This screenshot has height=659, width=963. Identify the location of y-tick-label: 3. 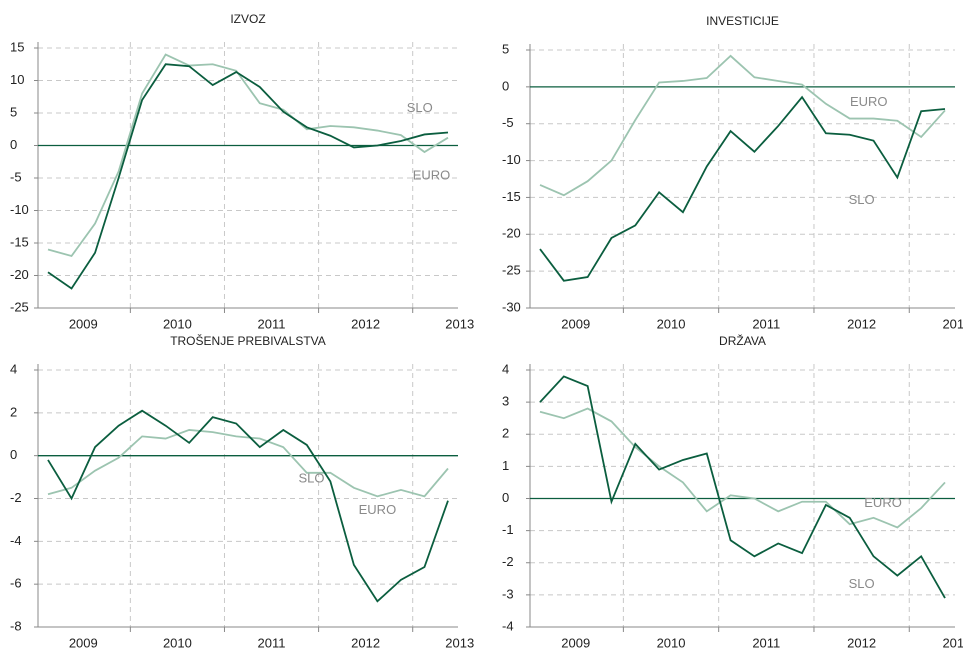
(505, 401).